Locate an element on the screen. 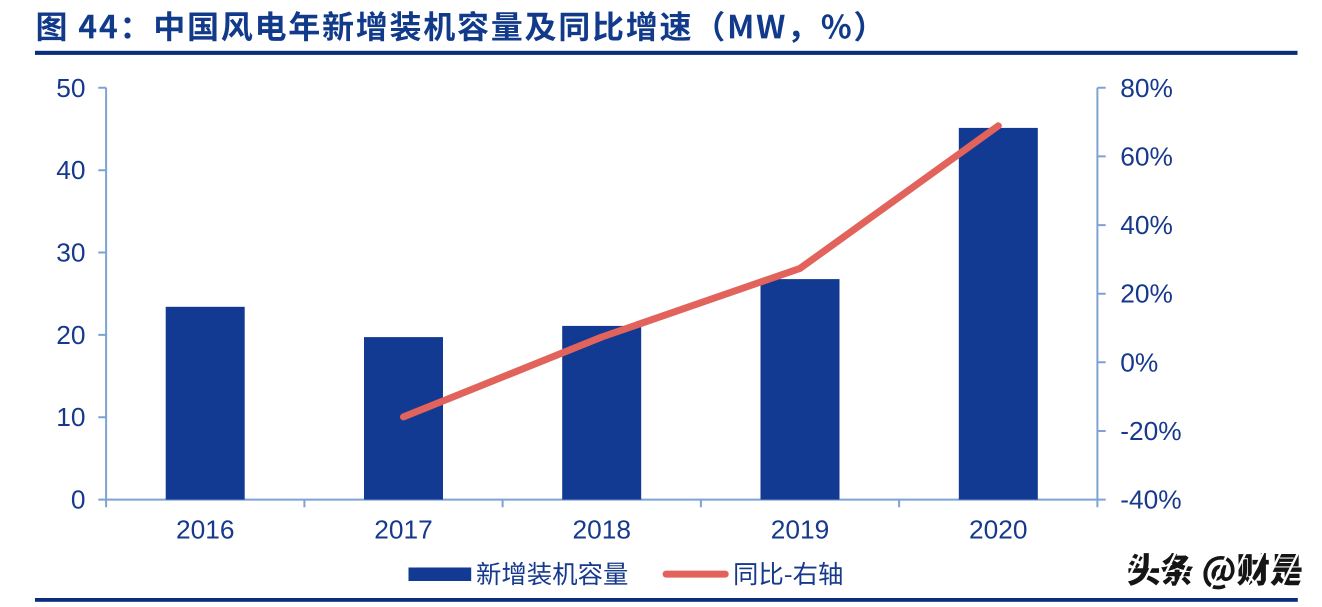  svg-text: 60% is located at coordinates (1146, 156).